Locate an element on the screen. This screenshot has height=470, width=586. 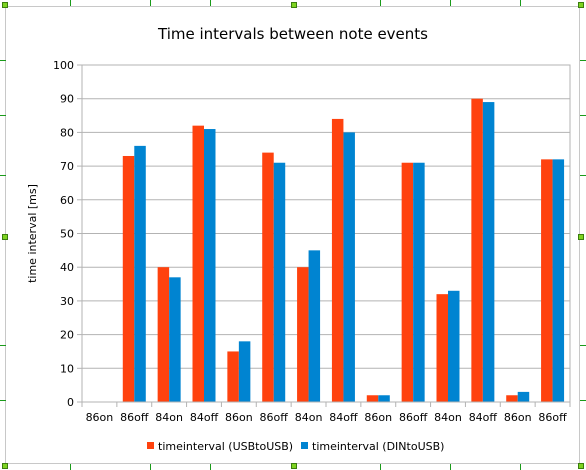
y-tick-label: 50 is located at coordinates (67, 234).